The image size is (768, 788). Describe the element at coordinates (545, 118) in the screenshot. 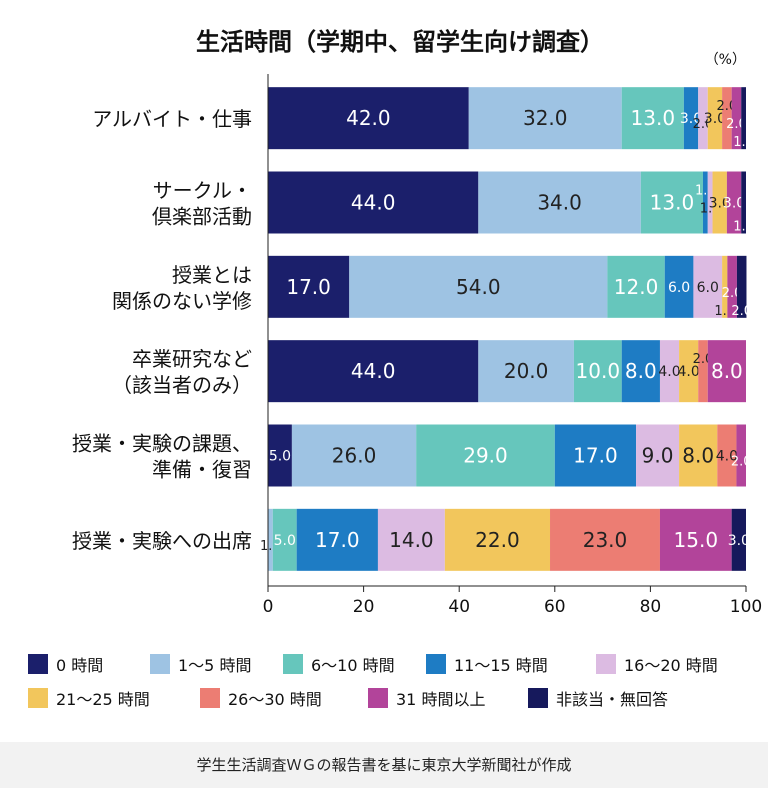

I see `data-label-1-2: 32.0` at that location.